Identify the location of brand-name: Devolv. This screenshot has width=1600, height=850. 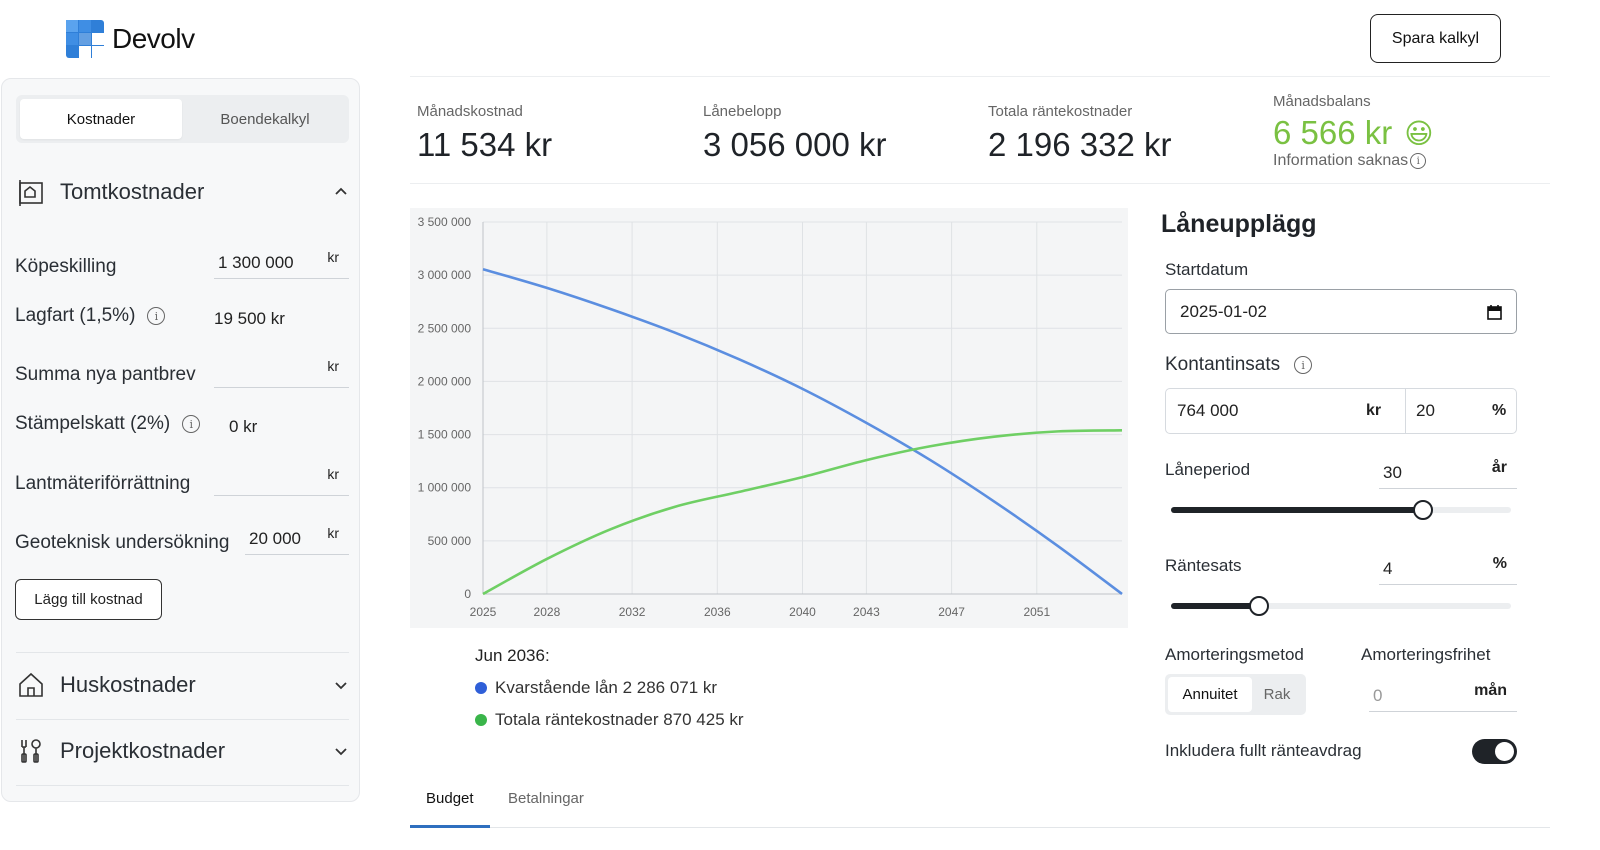
(153, 38).